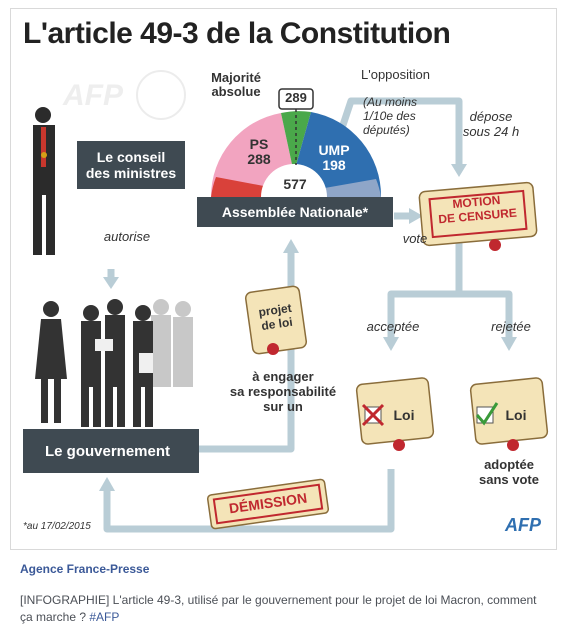 Image resolution: width=565 pixels, height=639 pixels. Describe the element at coordinates (516, 415) in the screenshot. I see `loi-right-label: Loi` at that location.